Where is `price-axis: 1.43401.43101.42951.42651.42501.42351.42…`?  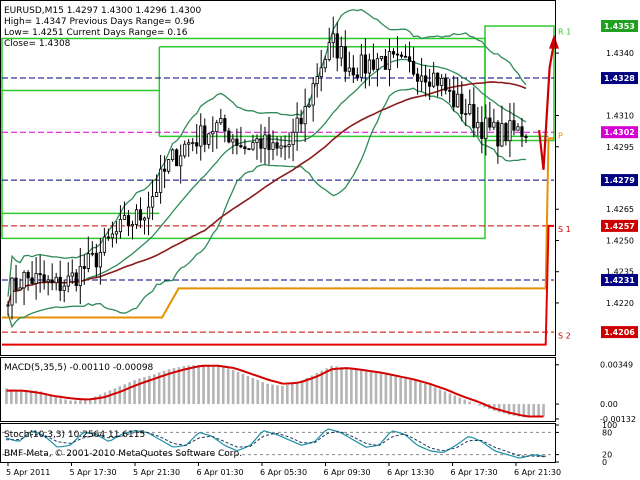 price-axis: 1.43401.43101.42951.42651.42501.42351.42… is located at coordinates (596, 179).